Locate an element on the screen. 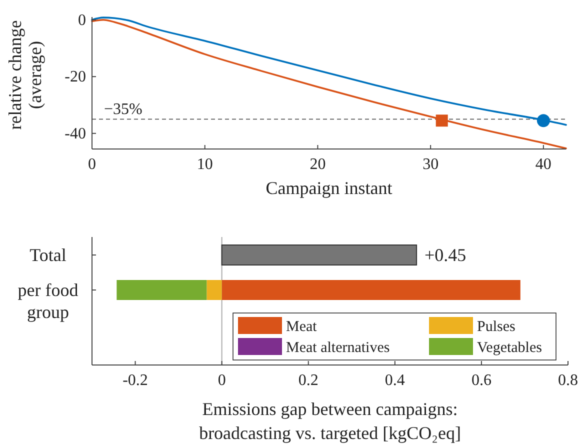 This screenshot has height=444, width=581. x-axis-title: Emissions gap between campaigns: broadcasting vs. targeted [kgCO₂eq] is located at coordinates (330, 421).